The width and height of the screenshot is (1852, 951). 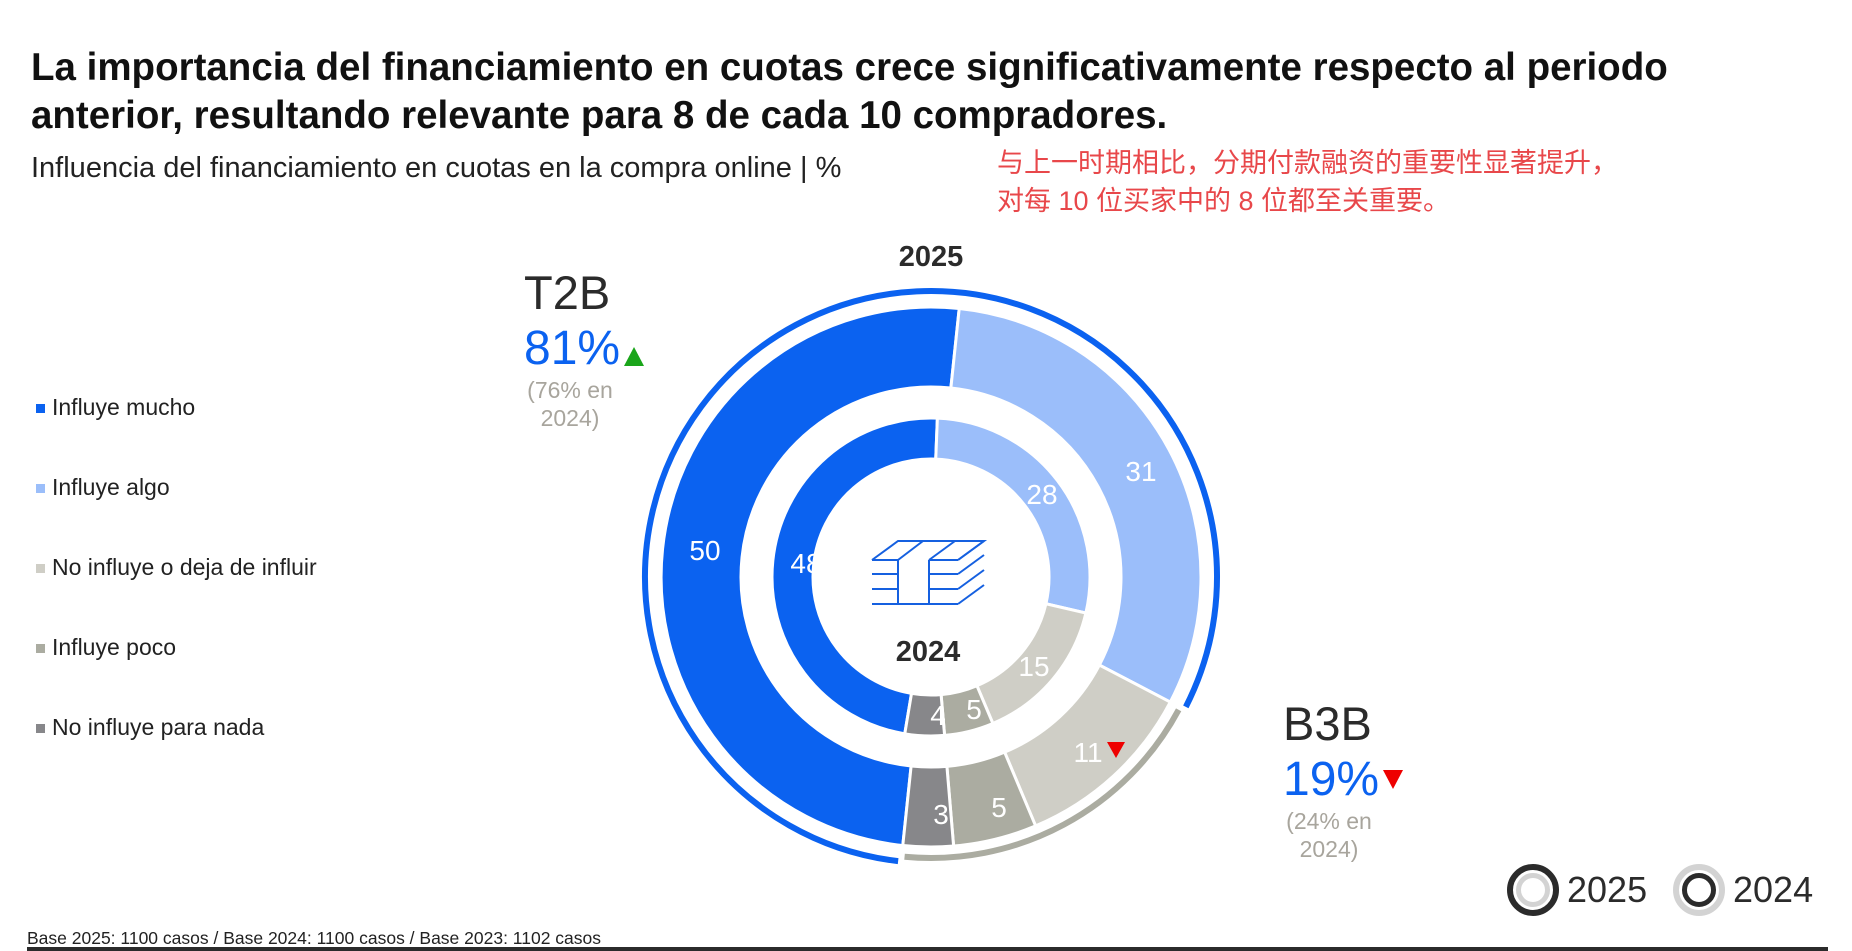 What do you see at coordinates (1041, 494) in the screenshot?
I see `segment-value-label: 28` at bounding box center [1041, 494].